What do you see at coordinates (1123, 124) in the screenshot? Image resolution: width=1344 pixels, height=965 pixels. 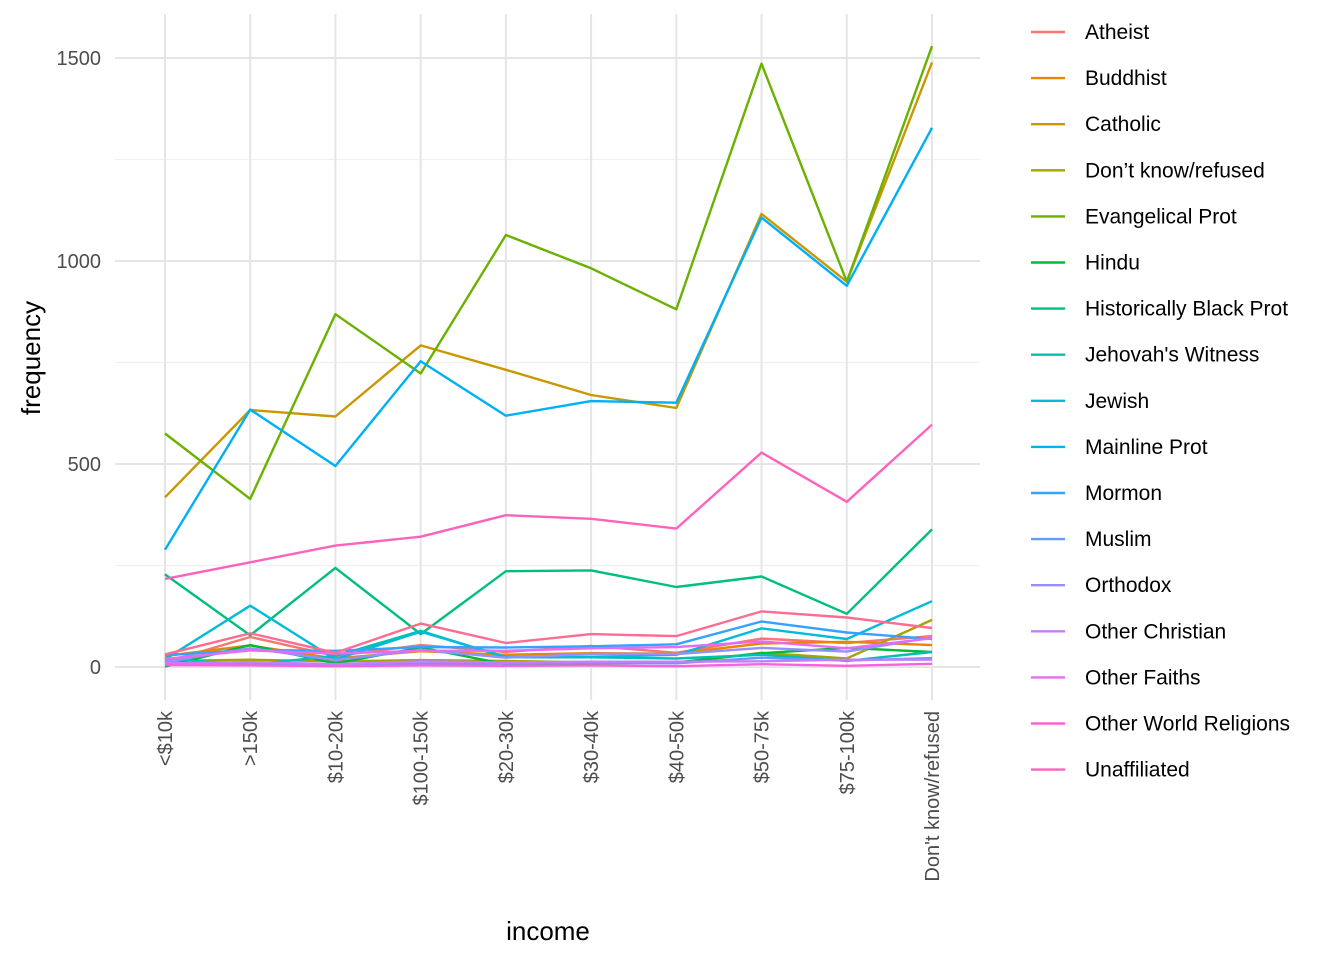 I see `legend-label: Catholic` at bounding box center [1123, 124].